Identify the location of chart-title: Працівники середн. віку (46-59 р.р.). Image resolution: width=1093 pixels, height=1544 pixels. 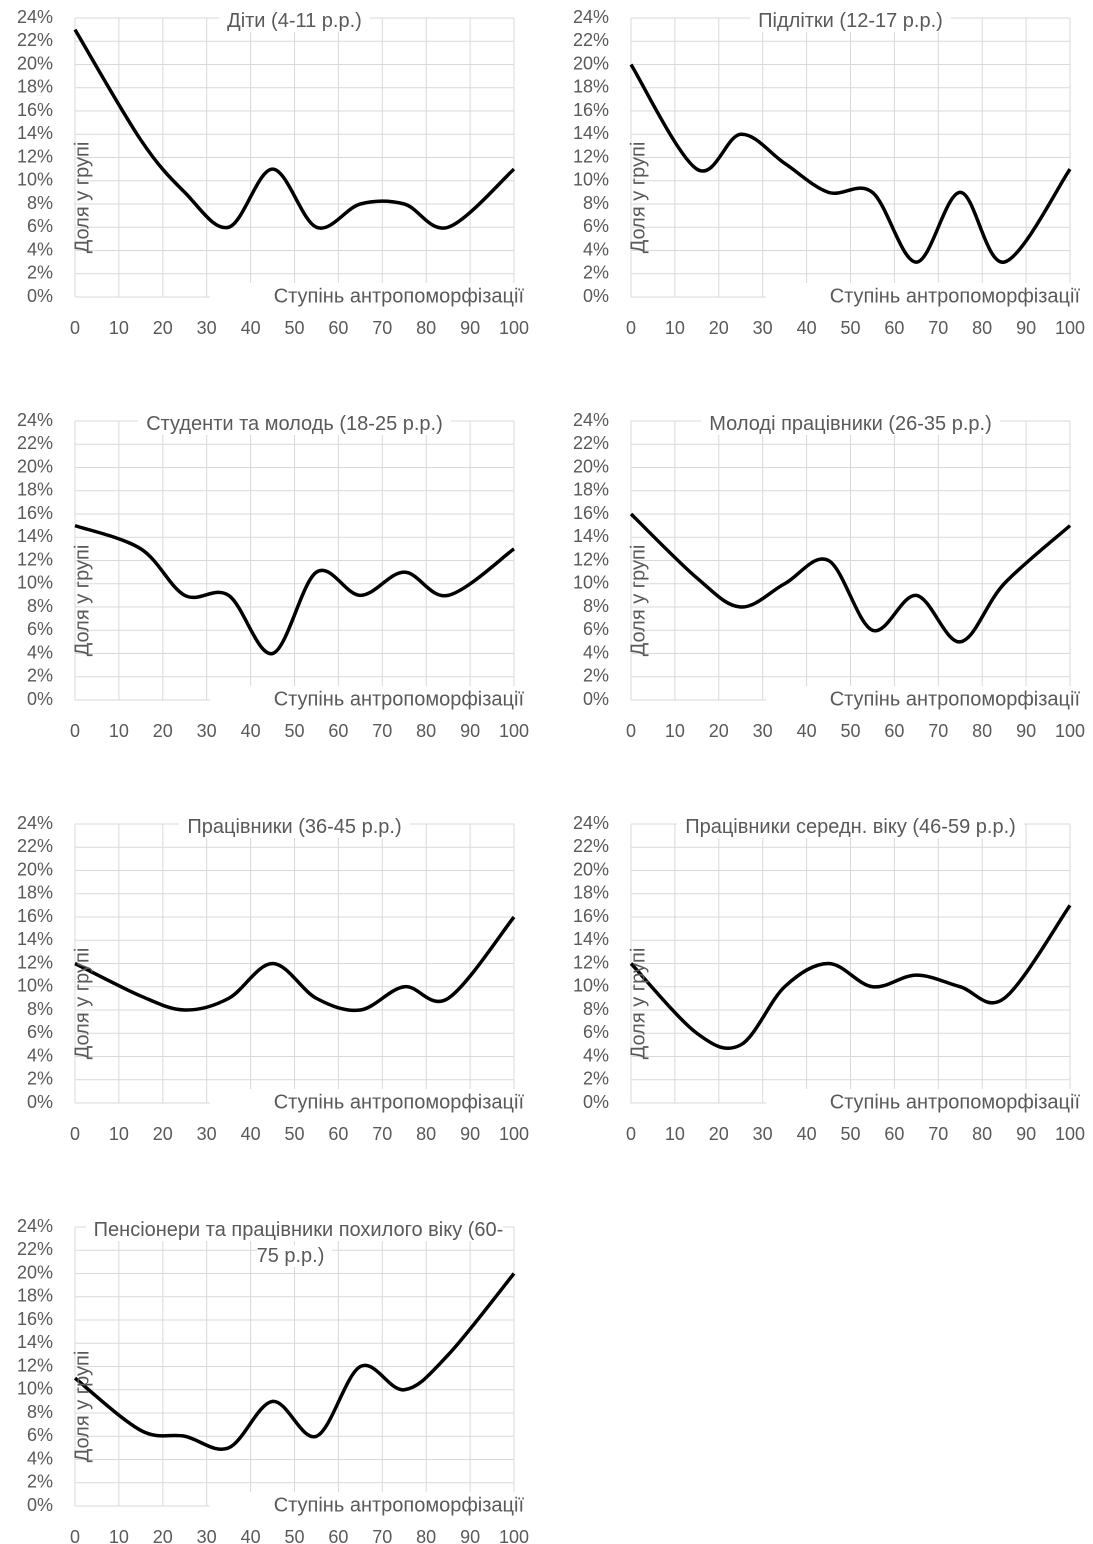
(850, 827).